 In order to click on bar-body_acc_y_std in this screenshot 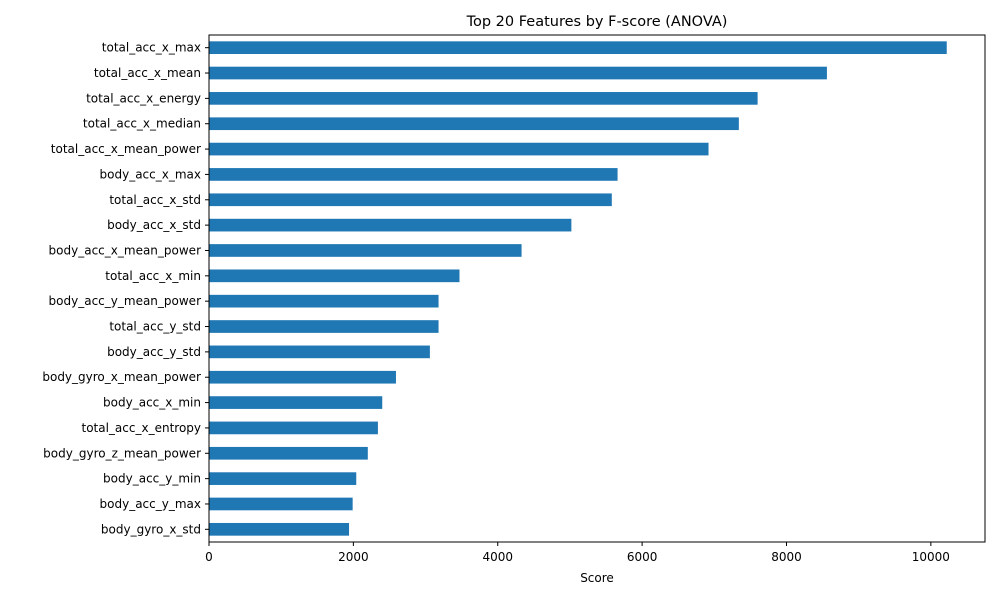, I will do `click(319, 352)`.